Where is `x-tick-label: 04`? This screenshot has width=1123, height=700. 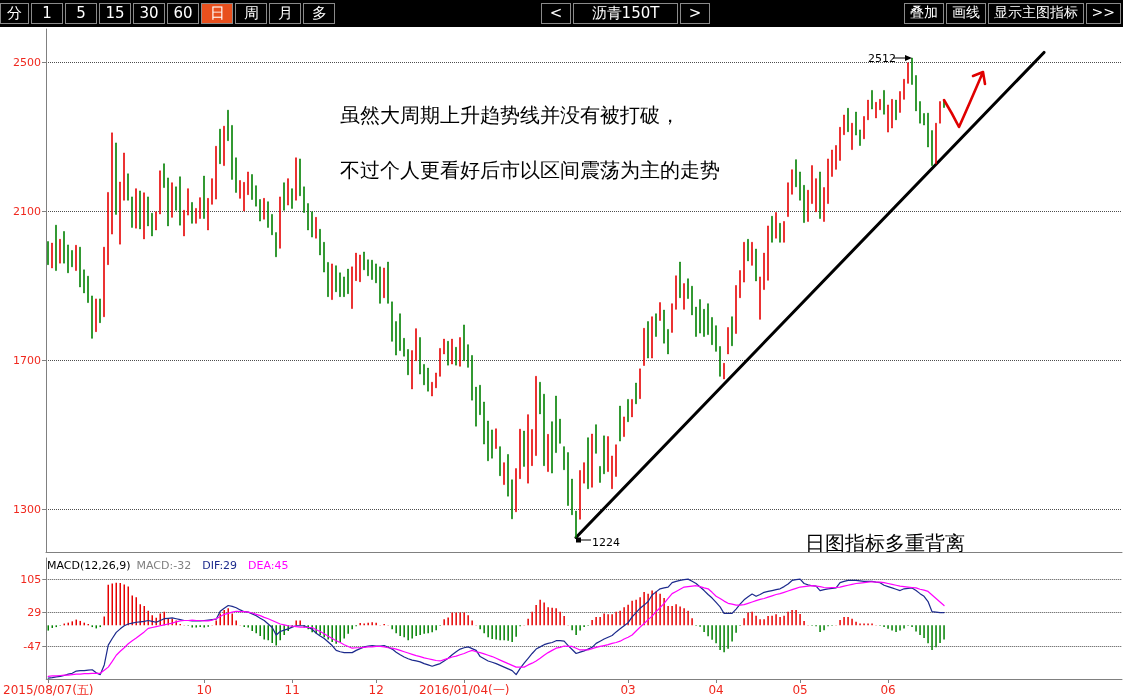 x-tick-label: 04 is located at coordinates (716, 690).